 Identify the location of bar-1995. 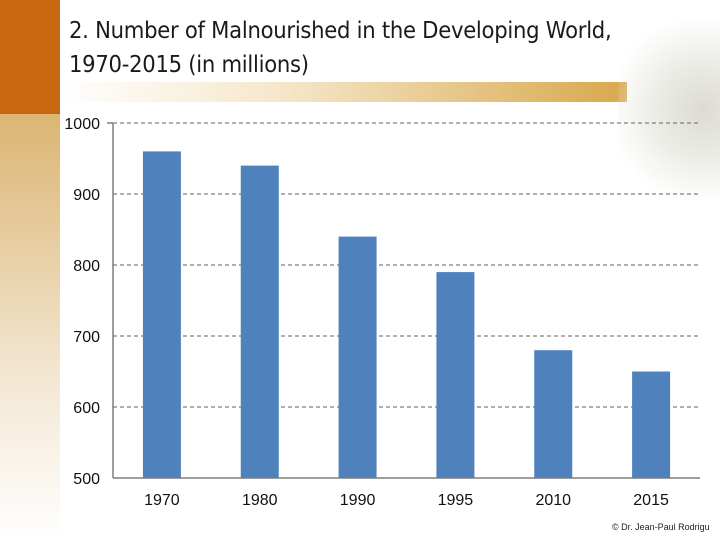
(455, 375).